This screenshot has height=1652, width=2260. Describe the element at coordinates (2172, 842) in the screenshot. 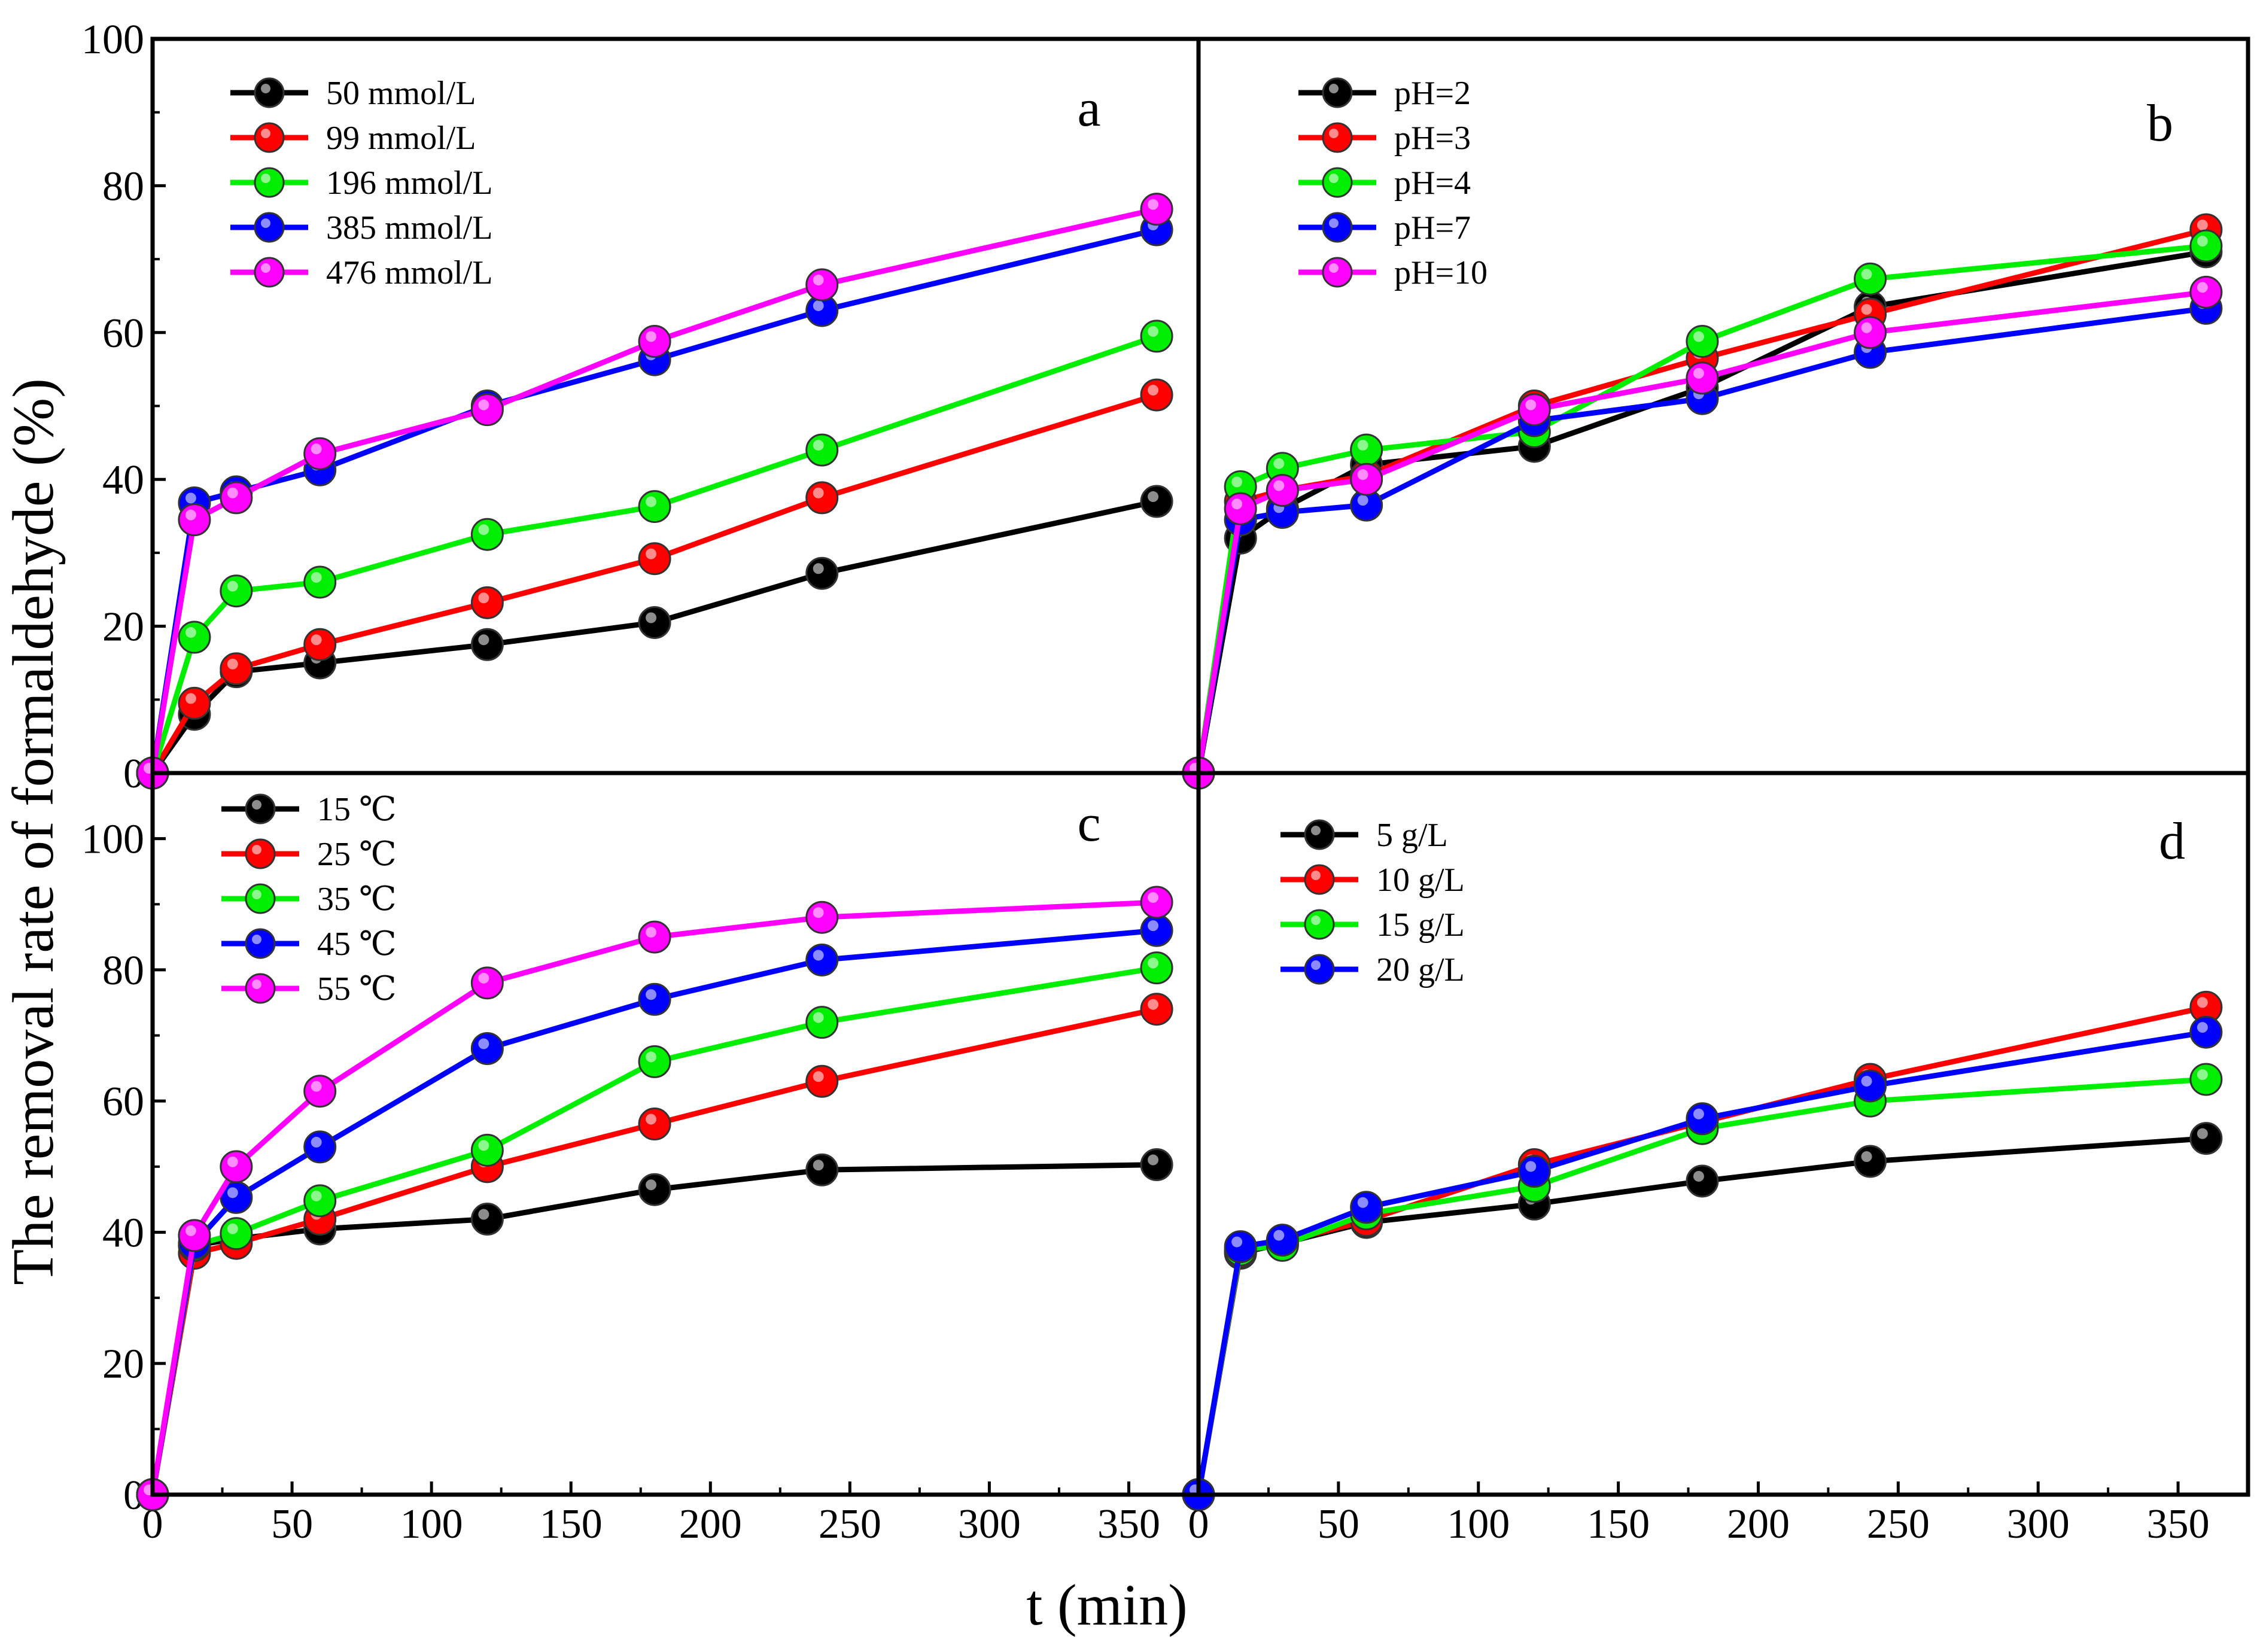

I see `panel-letter: d` at that location.